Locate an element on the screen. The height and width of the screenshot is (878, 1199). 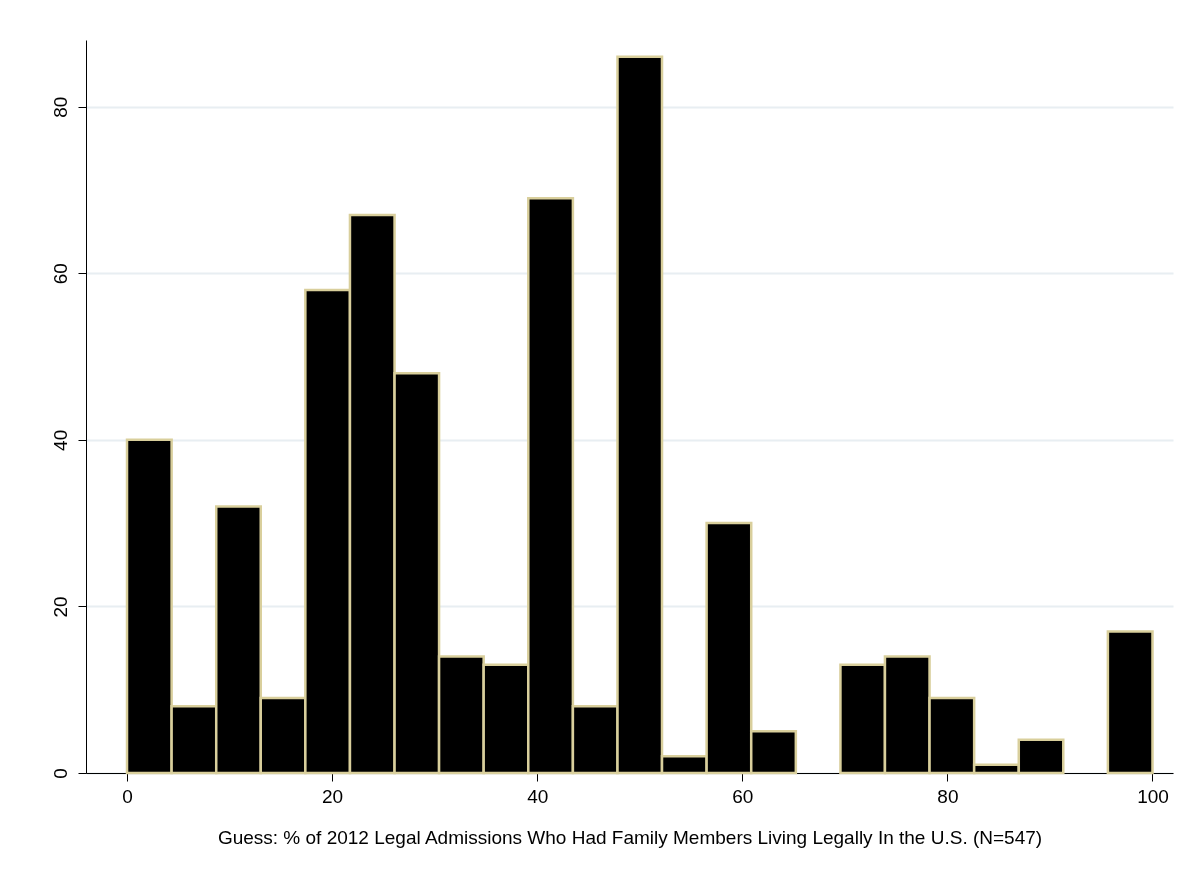
x-tick-label: 20 is located at coordinates (333, 796).